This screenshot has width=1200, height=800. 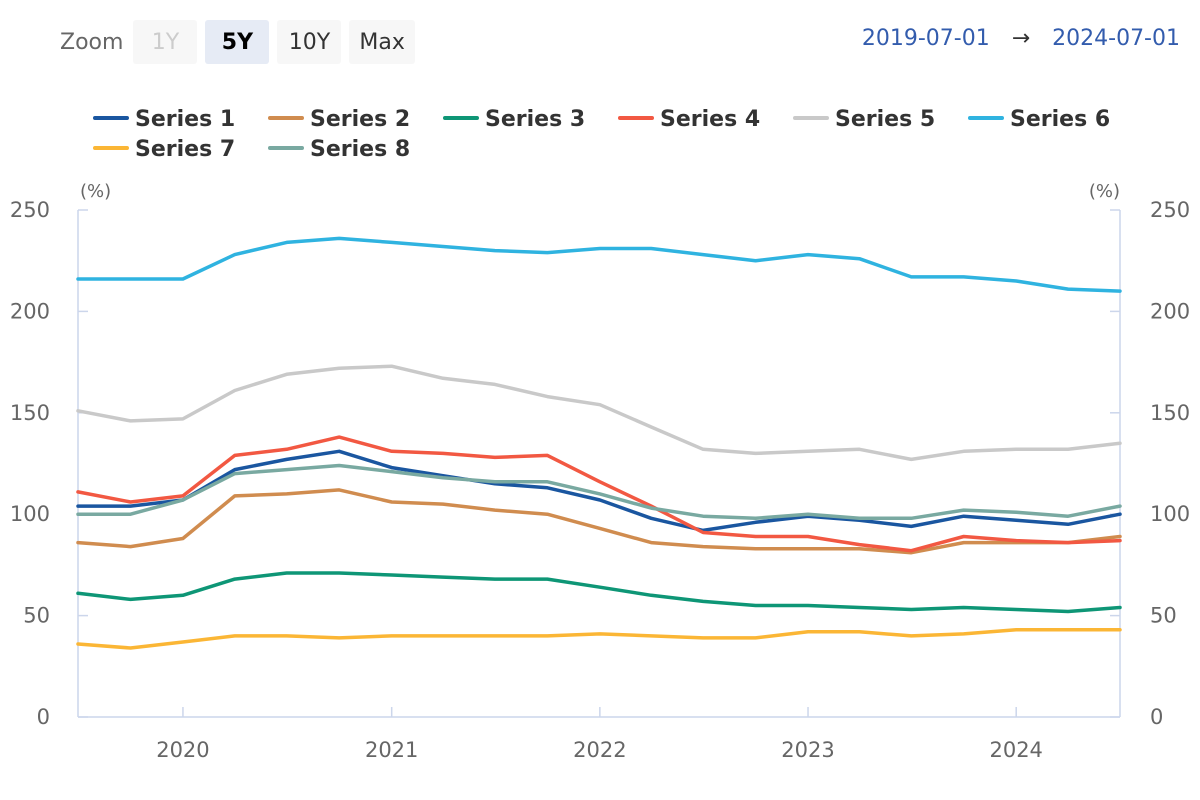 I want to click on legend-item-2: Series 2, so click(x=339, y=119).